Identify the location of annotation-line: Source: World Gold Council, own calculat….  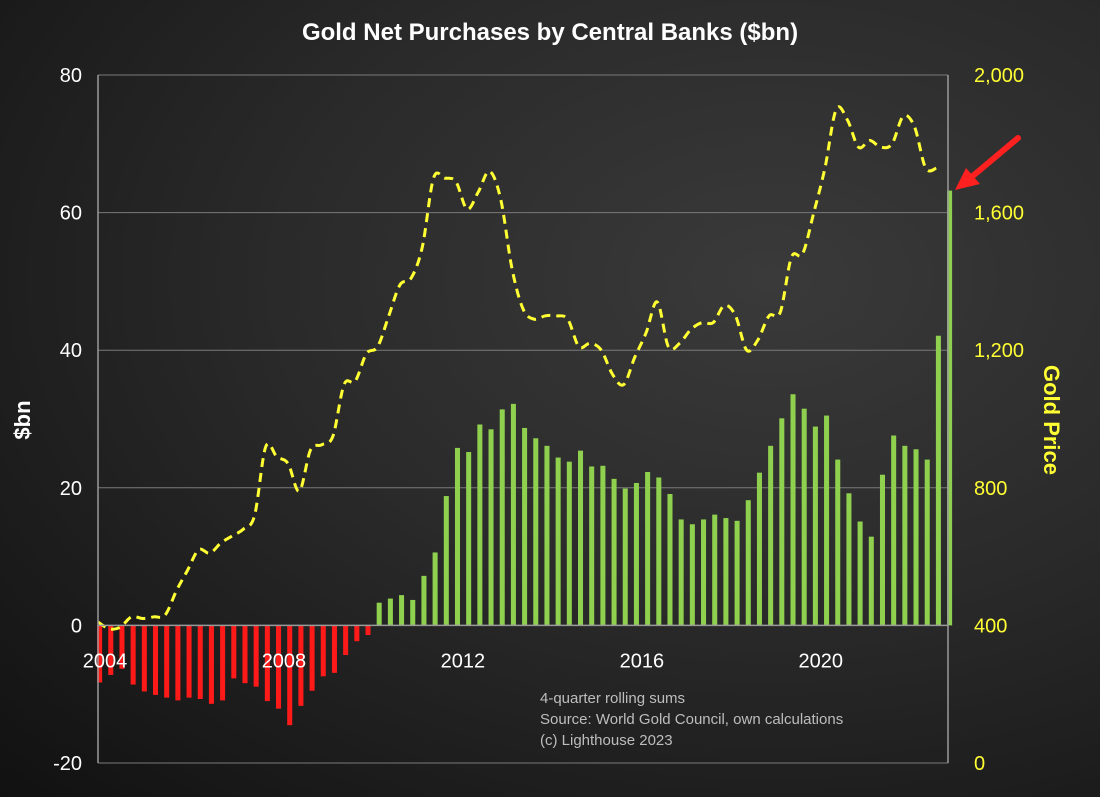
(691, 719).